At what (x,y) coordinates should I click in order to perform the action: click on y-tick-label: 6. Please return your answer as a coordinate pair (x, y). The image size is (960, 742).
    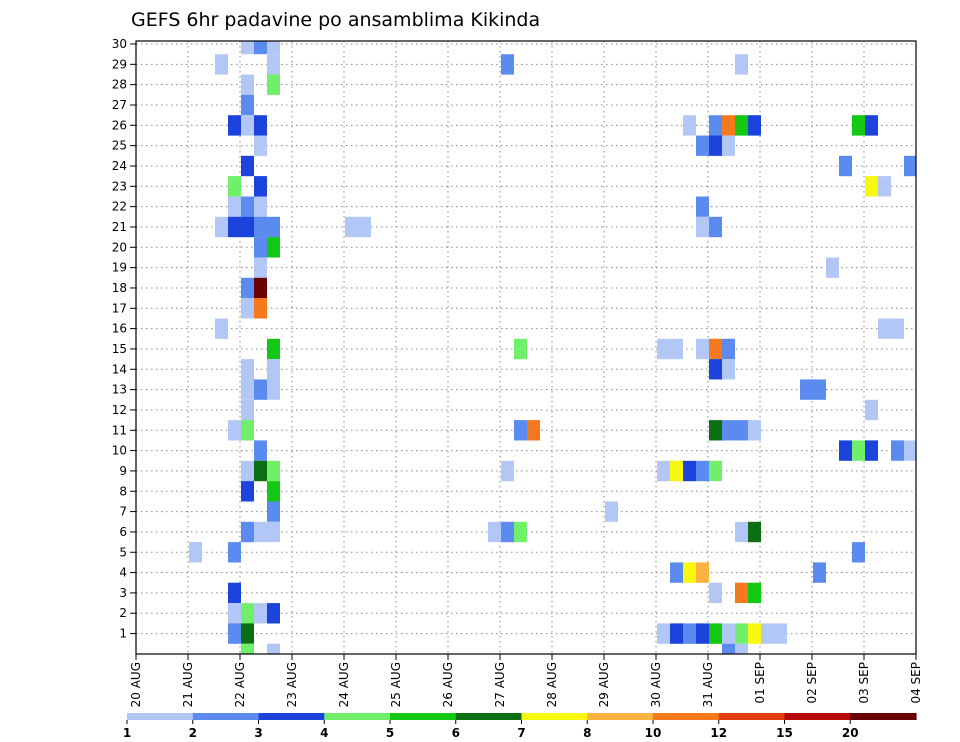
    Looking at the image, I should click on (123, 532).